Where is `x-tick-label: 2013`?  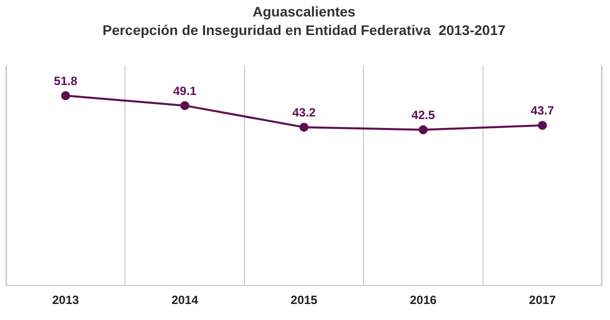
x-tick-label: 2013 is located at coordinates (66, 300).